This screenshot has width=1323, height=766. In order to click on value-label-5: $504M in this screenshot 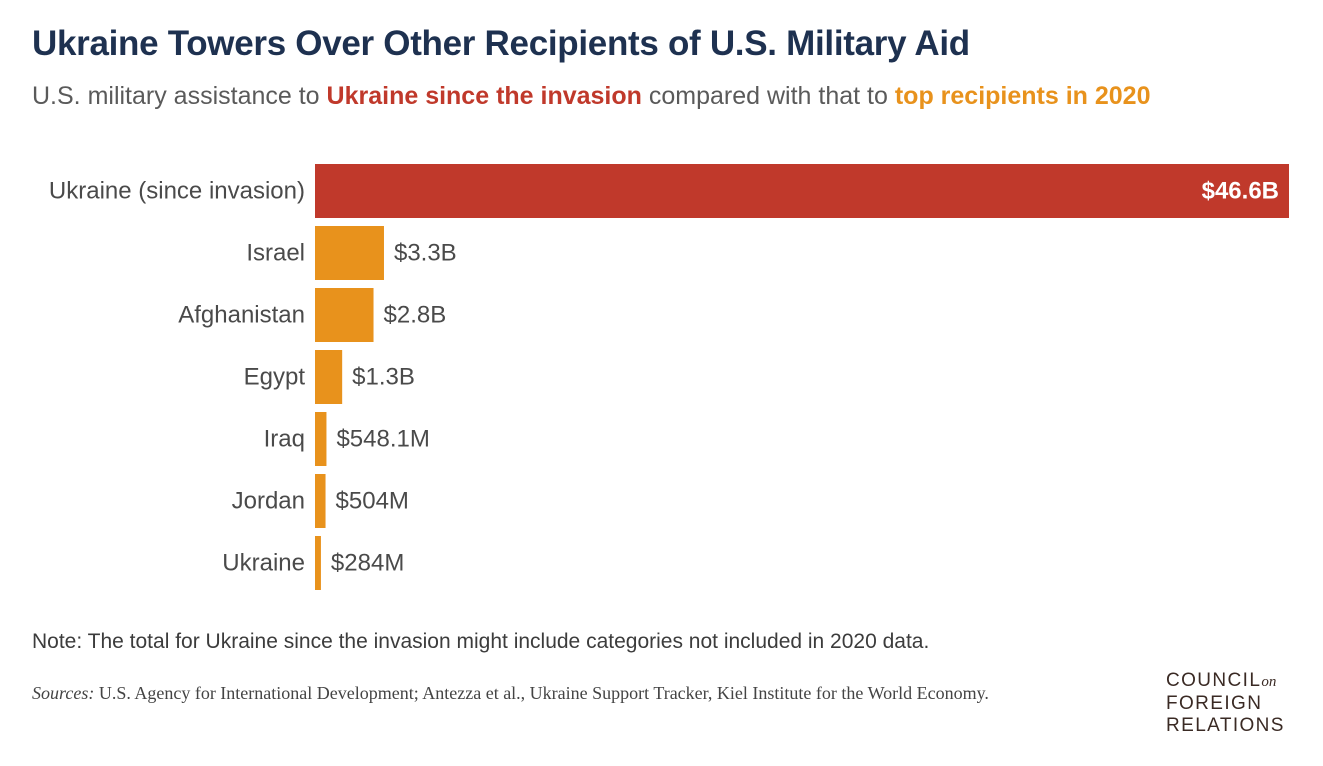, I will do `click(372, 501)`.